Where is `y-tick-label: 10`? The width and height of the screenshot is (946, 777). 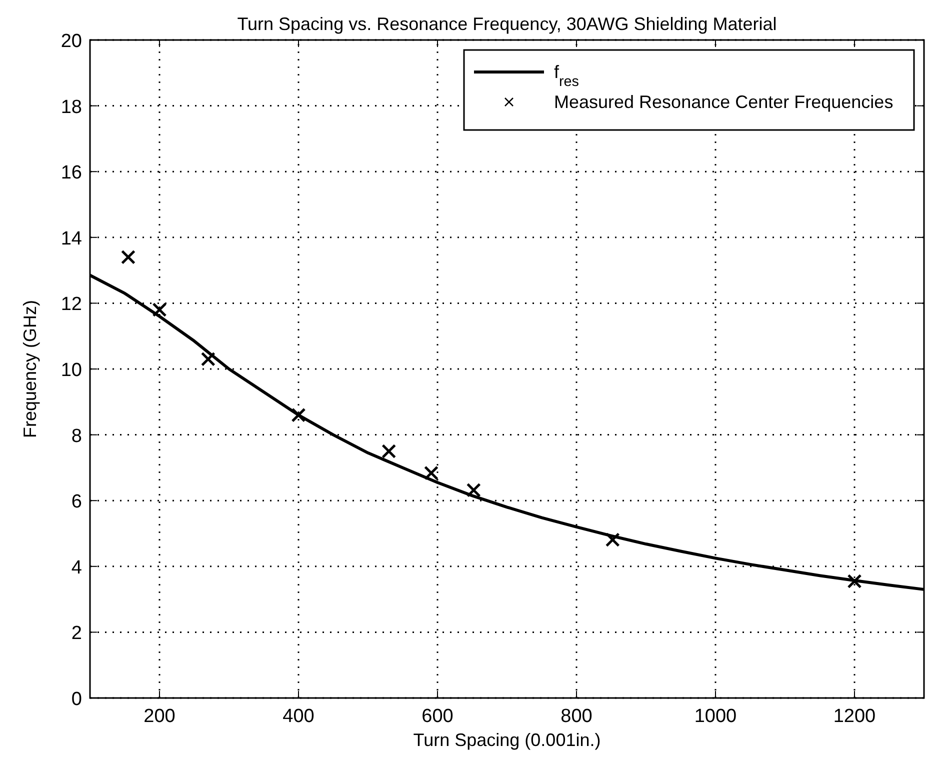
y-tick-label: 10 is located at coordinates (71, 370).